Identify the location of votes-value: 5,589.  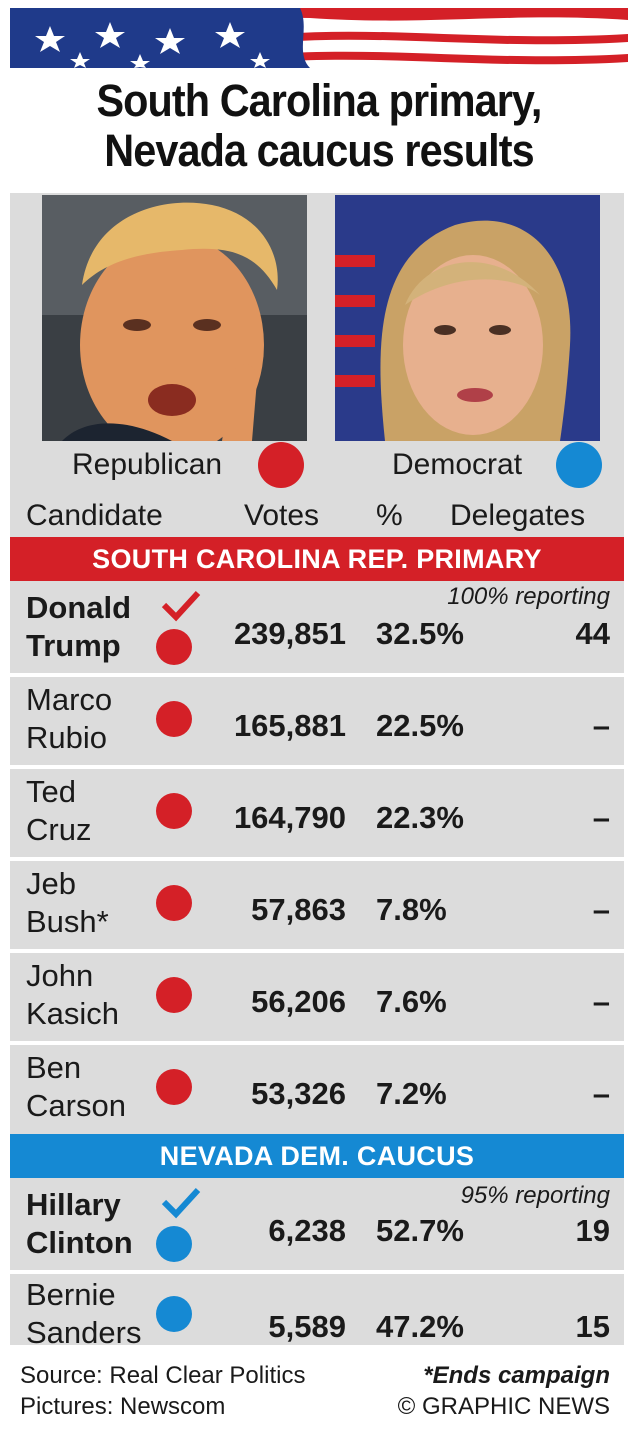
(307, 1326).